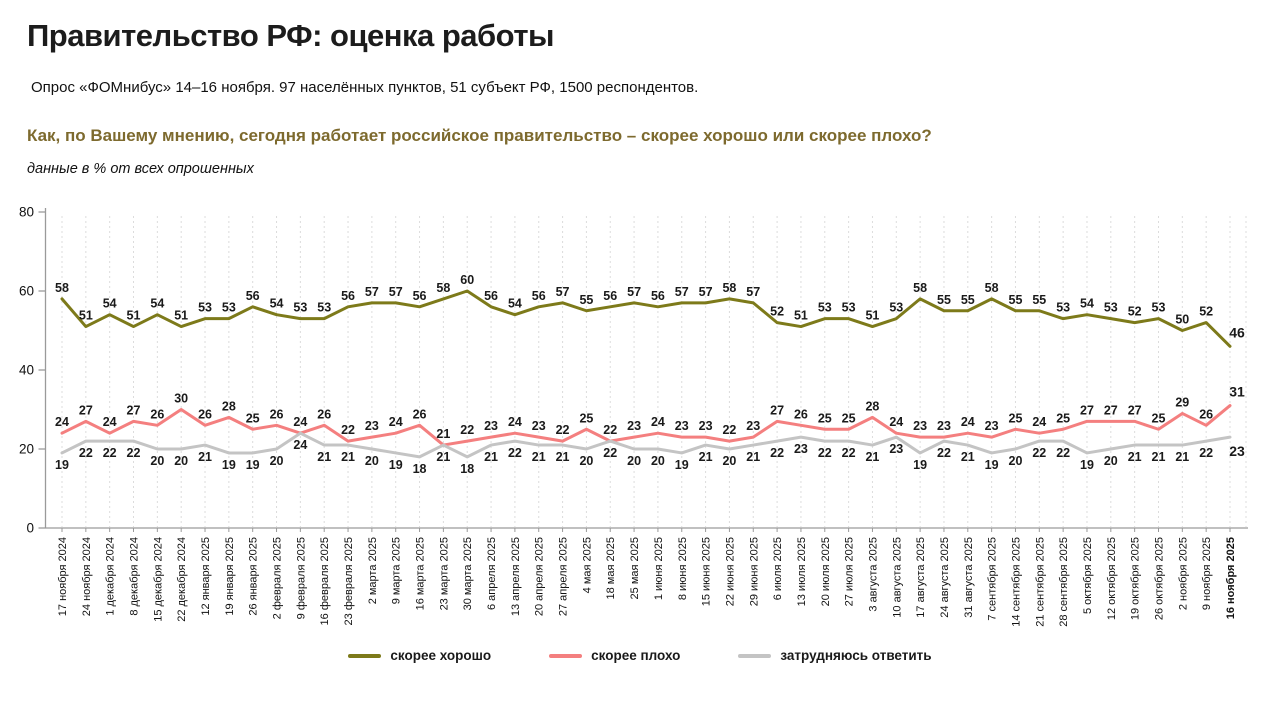 The width and height of the screenshot is (1280, 718). I want to click on x-axis-date-label: 15 декабря 2024, so click(158, 579).